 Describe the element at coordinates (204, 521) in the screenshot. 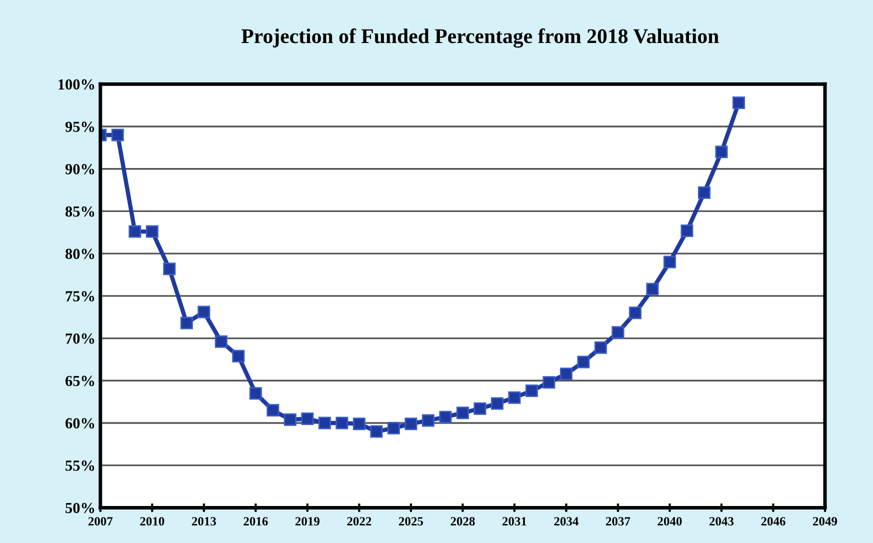

I see `x-tick-label: 2013` at that location.